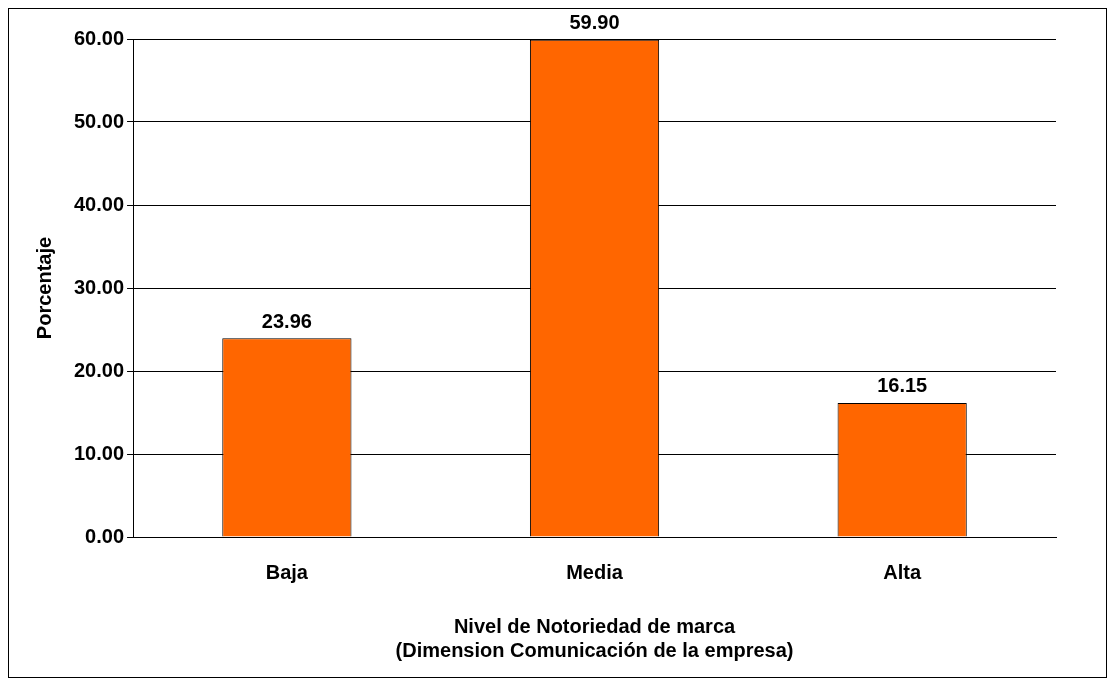 The height and width of the screenshot is (686, 1115). Describe the element at coordinates (99, 120) in the screenshot. I see `y-tick-label: 50.00` at that location.